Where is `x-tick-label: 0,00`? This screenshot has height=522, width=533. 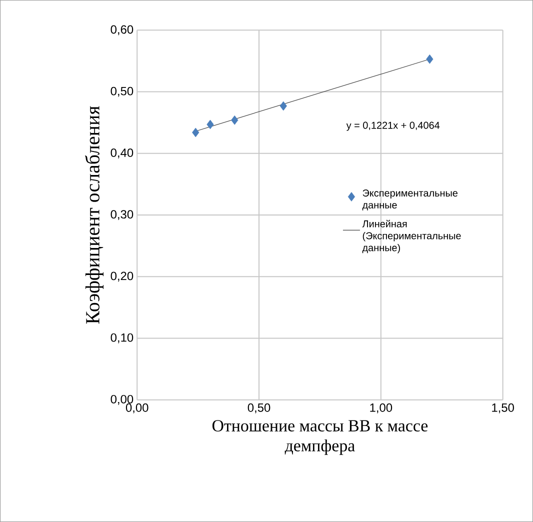 x-tick-label: 0,00 is located at coordinates (137, 408).